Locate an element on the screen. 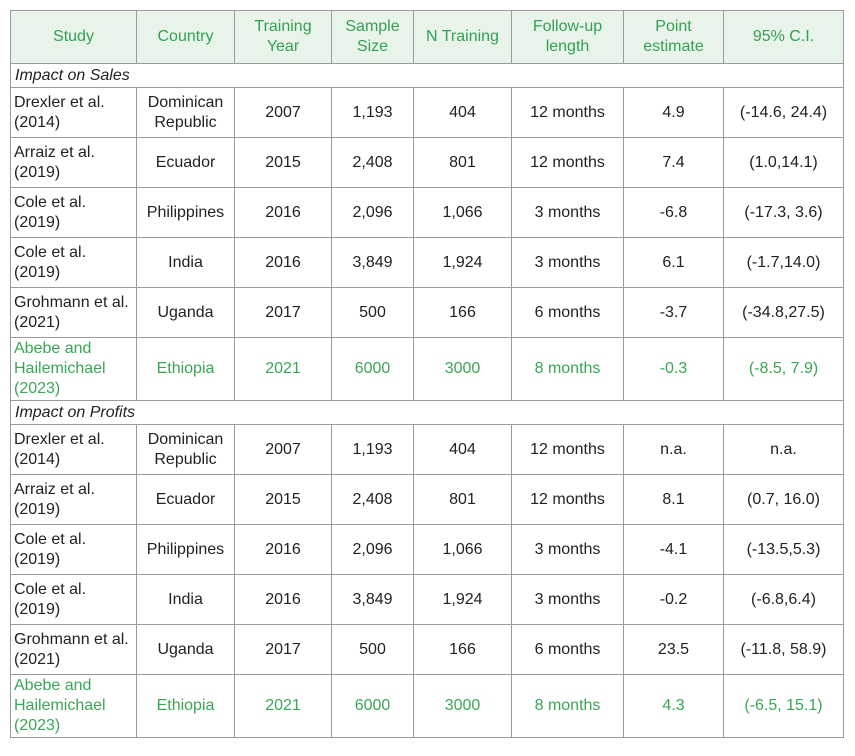 The image size is (855, 756). table-cell: 8.1 is located at coordinates (673, 499).